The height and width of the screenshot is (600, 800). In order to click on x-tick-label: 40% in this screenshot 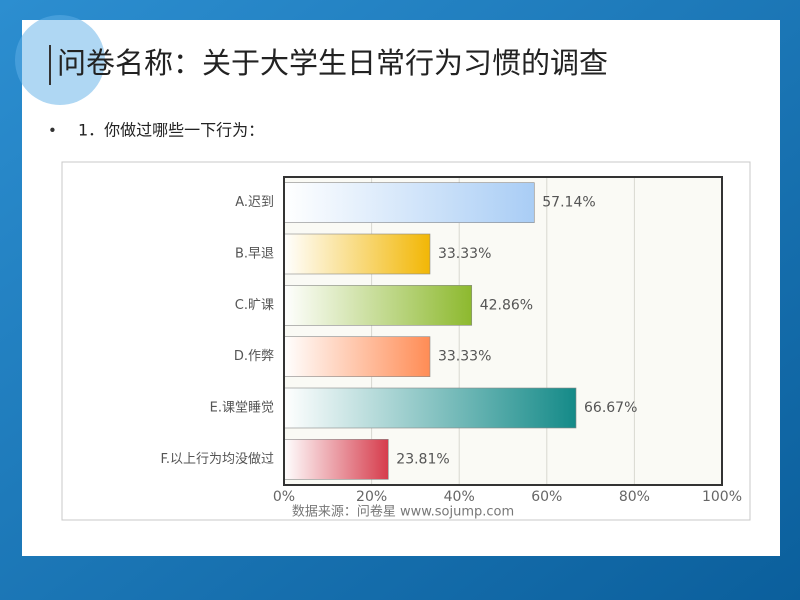, I will do `click(459, 497)`.